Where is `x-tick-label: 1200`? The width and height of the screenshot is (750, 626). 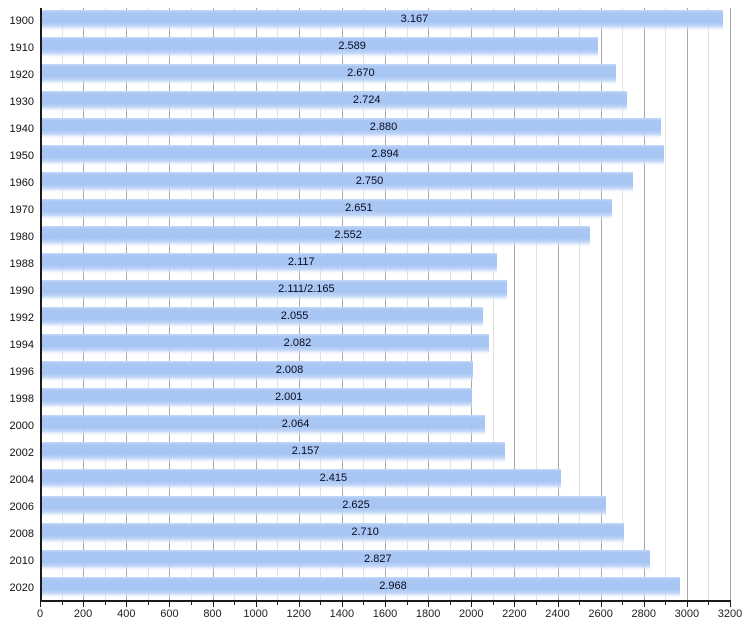
x-tick-label: 1200 is located at coordinates (299, 614).